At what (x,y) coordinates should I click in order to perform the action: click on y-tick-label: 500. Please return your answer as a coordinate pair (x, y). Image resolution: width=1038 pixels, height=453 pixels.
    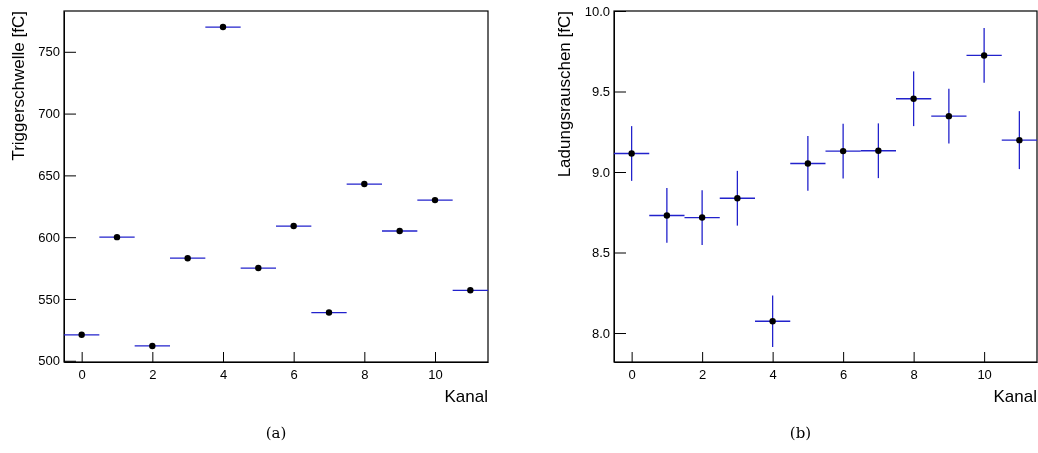
    Looking at the image, I should click on (49, 361).